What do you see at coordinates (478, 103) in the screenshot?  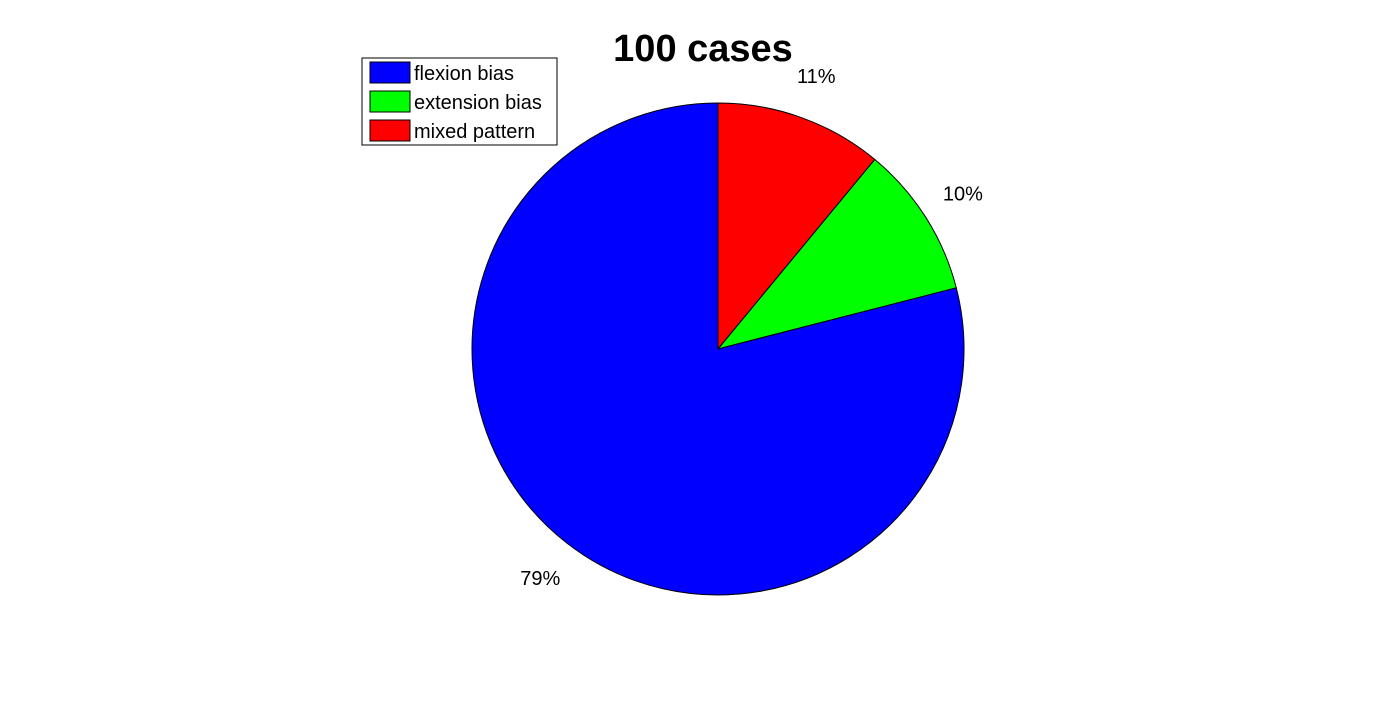 I see `legend-label-extension-bias: extension bias` at bounding box center [478, 103].